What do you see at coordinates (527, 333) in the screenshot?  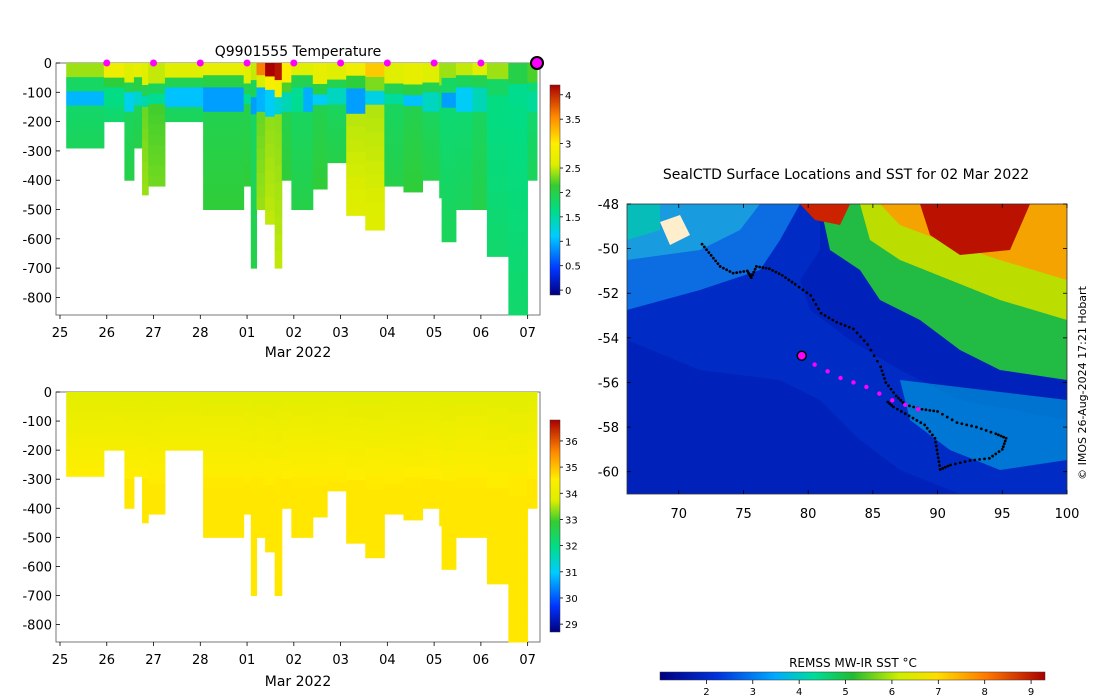 I see `x-tick-label: 07` at bounding box center [527, 333].